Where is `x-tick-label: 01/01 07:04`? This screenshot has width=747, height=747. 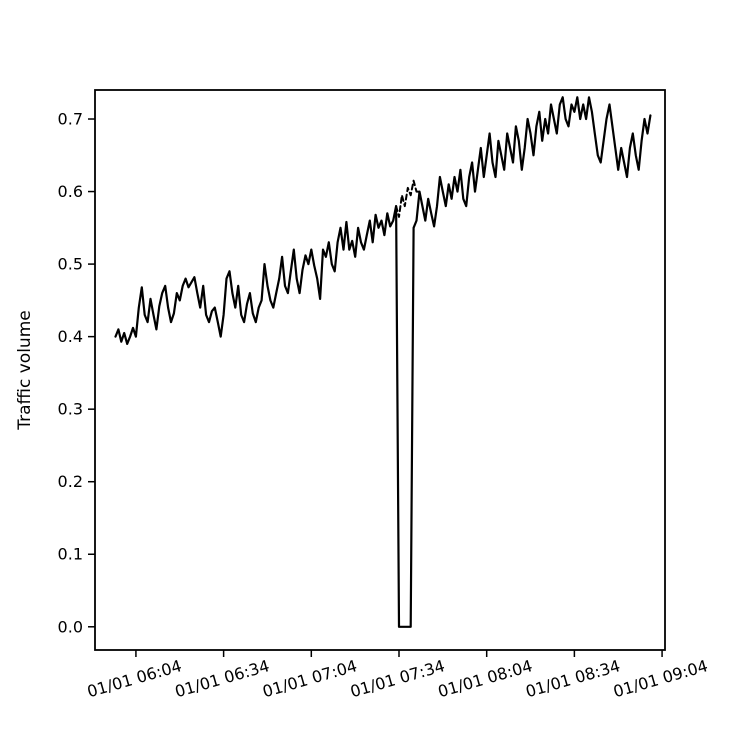
x-tick-label: 01/01 07:04 is located at coordinates (309, 678).